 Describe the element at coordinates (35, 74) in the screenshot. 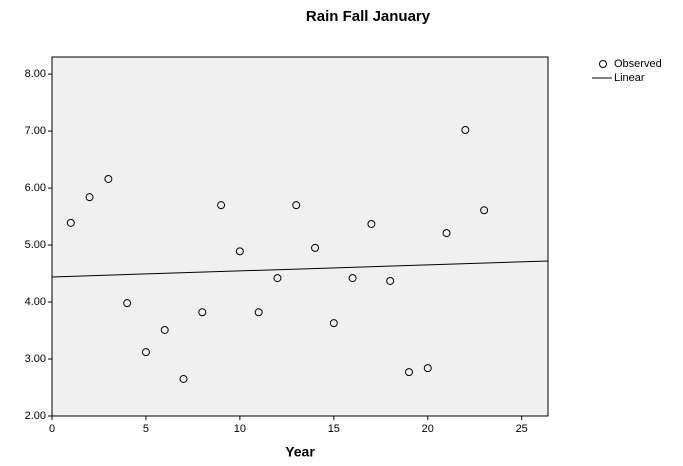

I see `y-tick-label: 8.00` at that location.